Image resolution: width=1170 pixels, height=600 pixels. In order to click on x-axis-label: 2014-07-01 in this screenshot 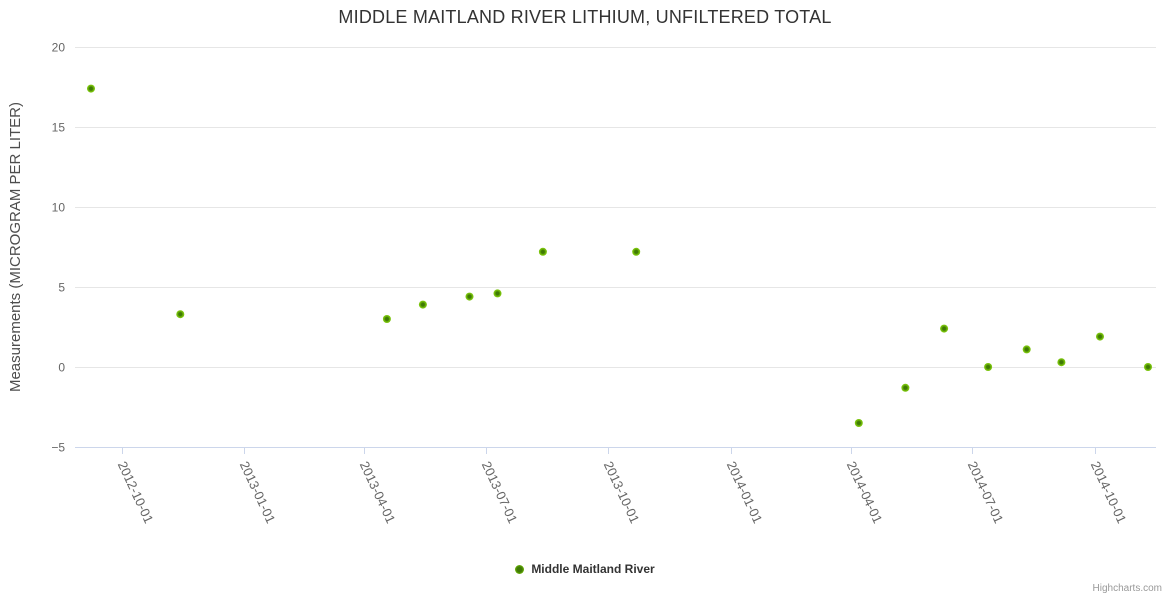, I will do `click(986, 492)`.